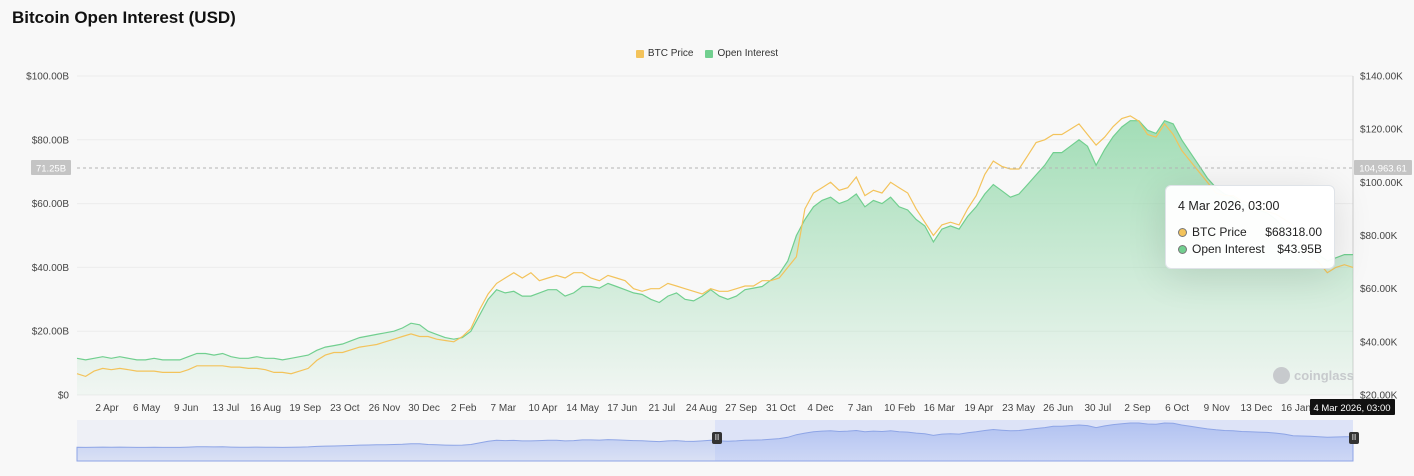  What do you see at coordinates (504, 408) in the screenshot?
I see `x-tick-label: 7 Mar` at bounding box center [504, 408].